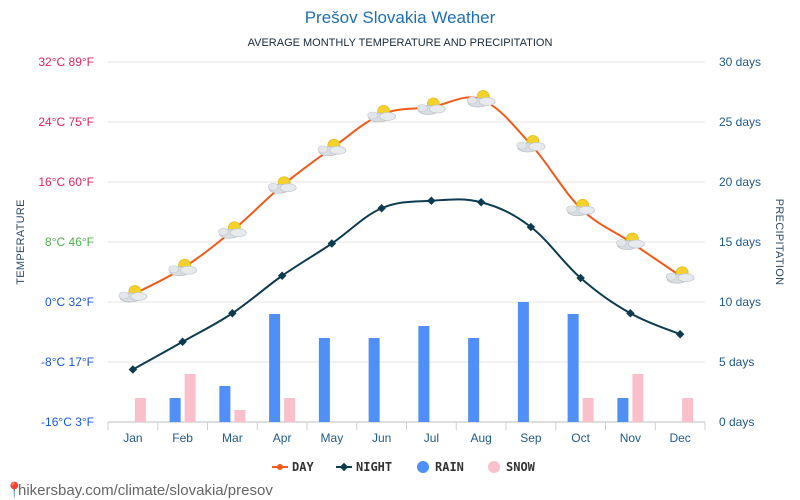  Describe the element at coordinates (531, 438) in the screenshot. I see `month-tick-label: Sep` at that location.